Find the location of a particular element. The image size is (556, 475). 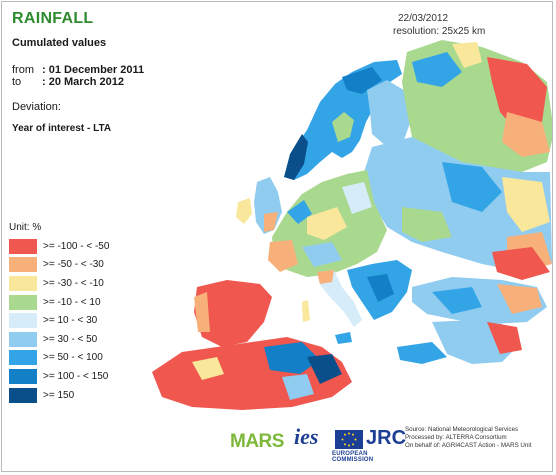

region-volga-dry is located at coordinates (526, 204).